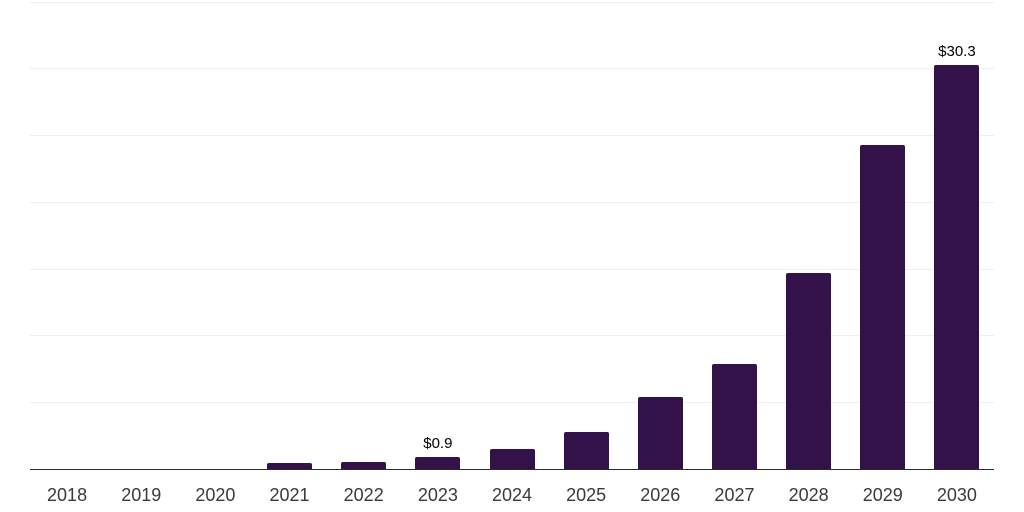 The image size is (1024, 512). Describe the element at coordinates (438, 444) in the screenshot. I see `value-label-2023: $0.9` at that location.